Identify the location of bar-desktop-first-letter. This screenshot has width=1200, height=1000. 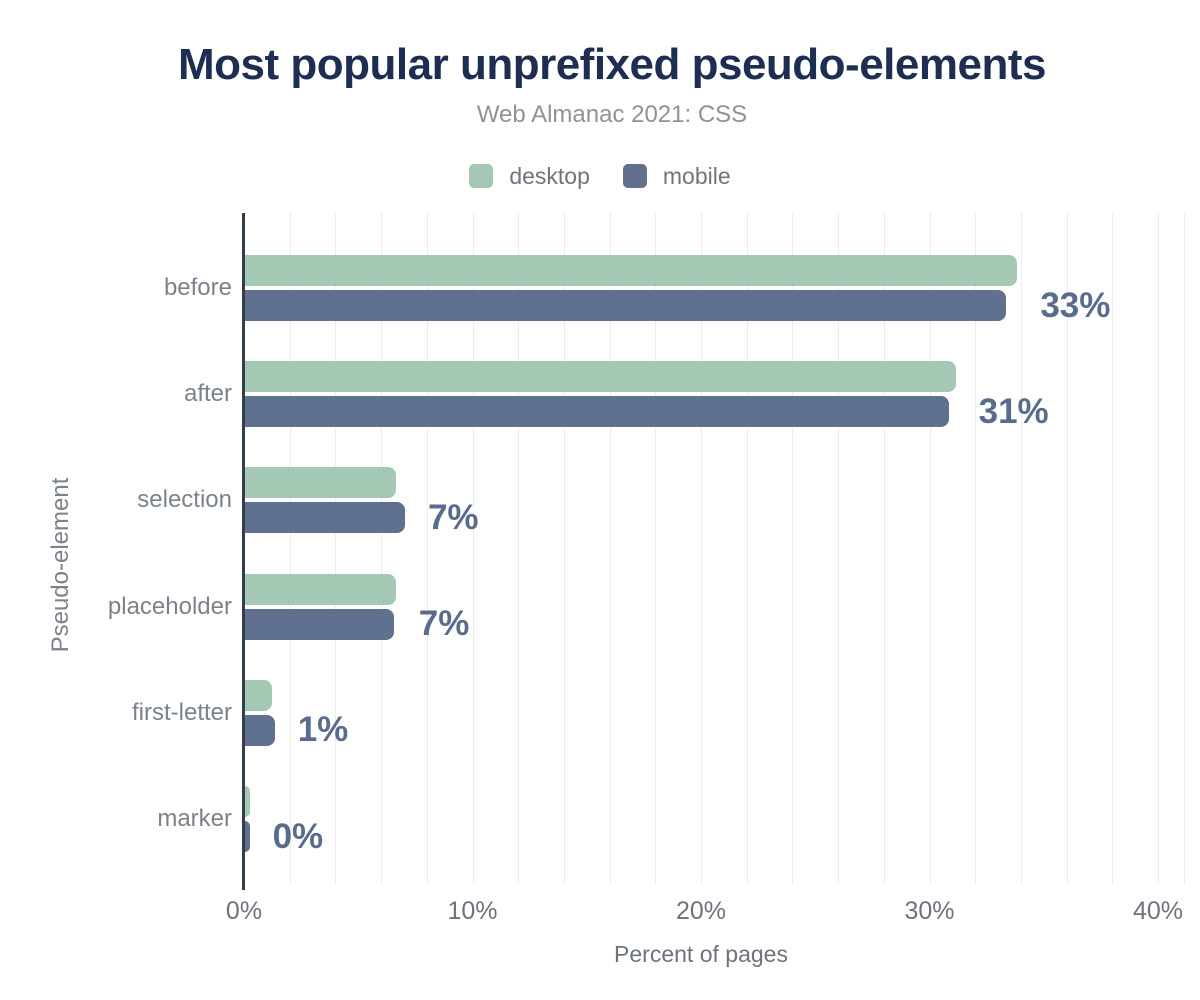
(259, 695).